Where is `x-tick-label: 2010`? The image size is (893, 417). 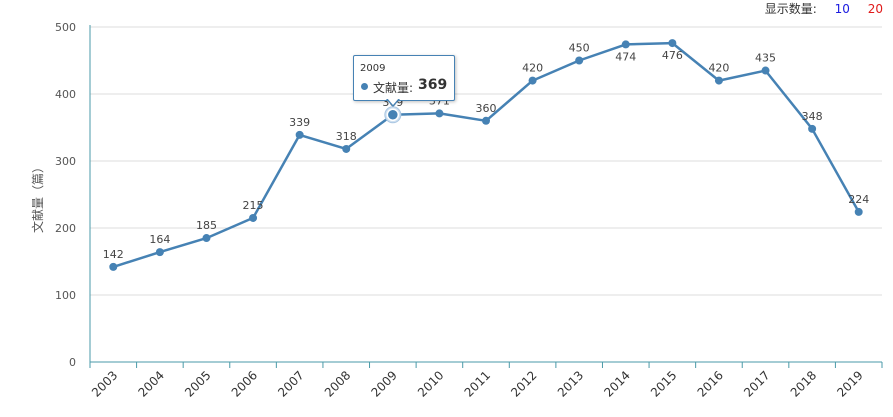
x-tick-label: 2010 is located at coordinates (430, 383).